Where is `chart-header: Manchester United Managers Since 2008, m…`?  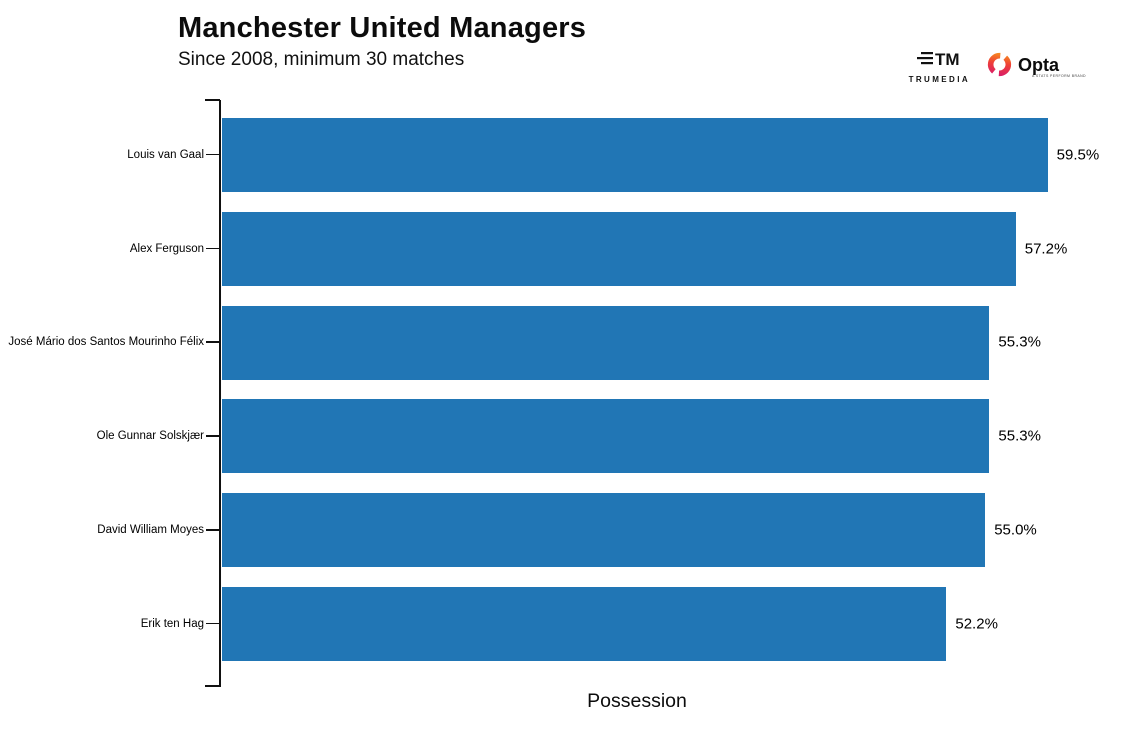
chart-header: Manchester United Managers Since 2008, m… is located at coordinates (382, 41).